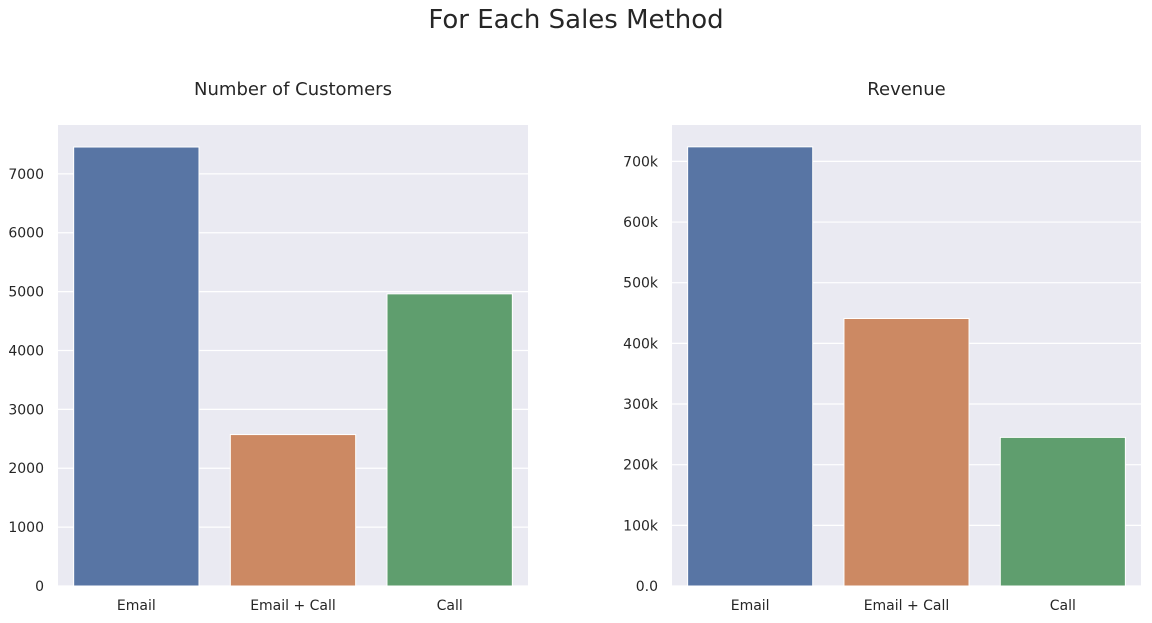  What do you see at coordinates (641, 162) in the screenshot?
I see `y-tick-label: 700k` at bounding box center [641, 162].